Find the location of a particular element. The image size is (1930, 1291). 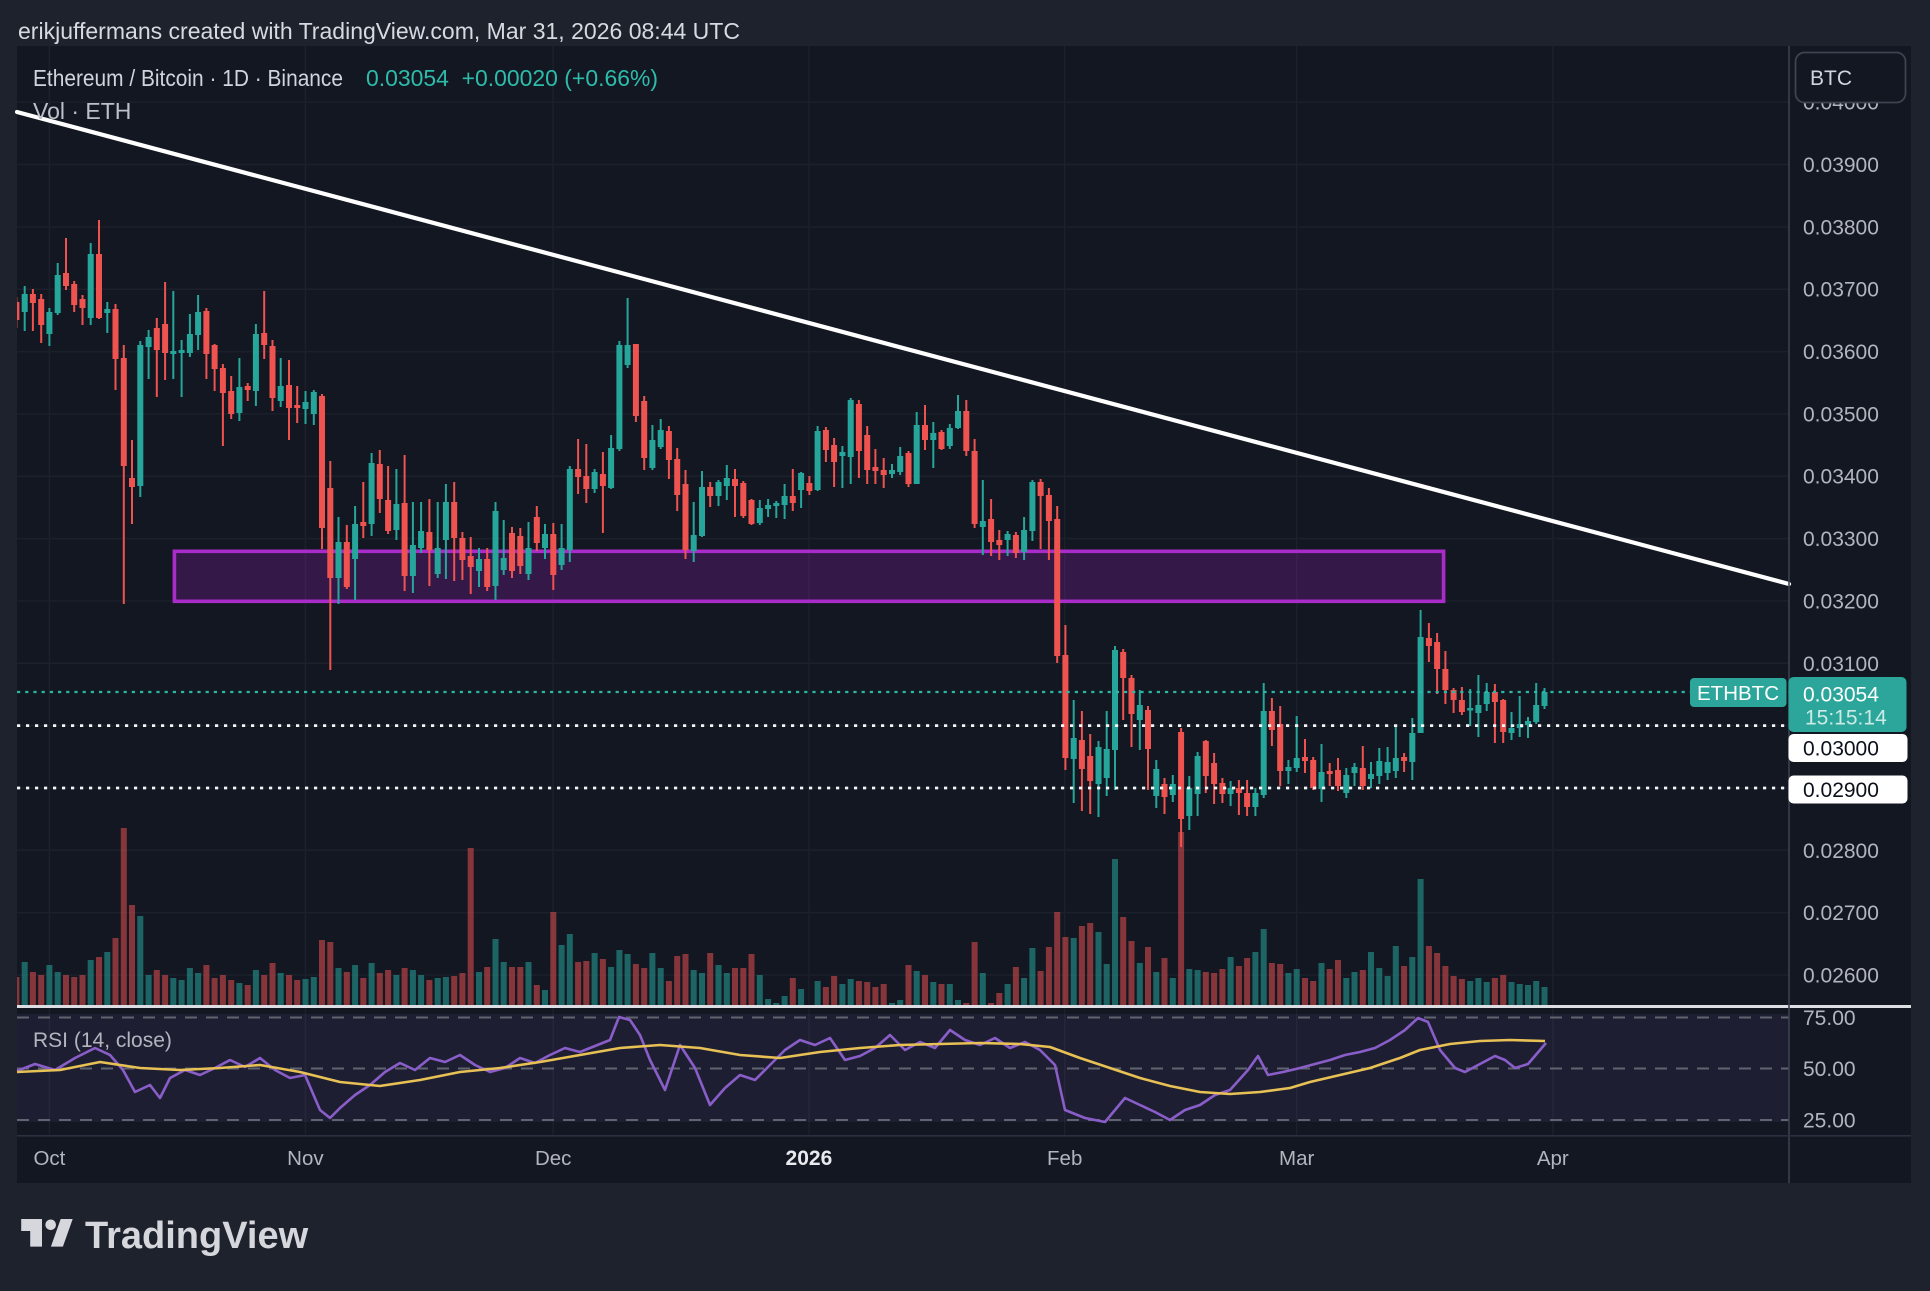

svg-text: 0.03200 is located at coordinates (1841, 601).